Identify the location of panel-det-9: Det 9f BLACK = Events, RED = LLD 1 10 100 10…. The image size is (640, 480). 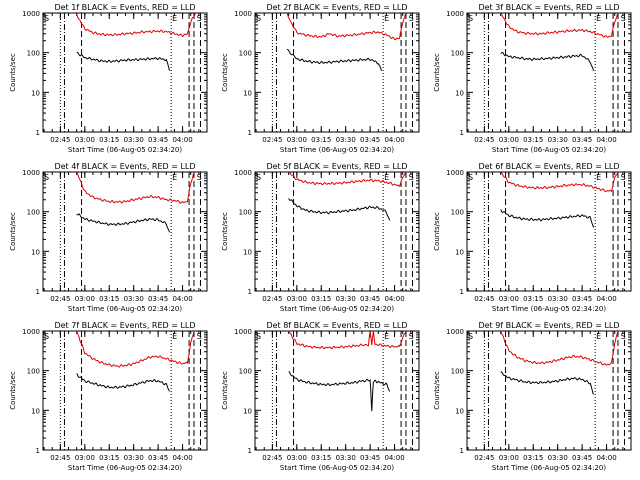
(532, 396).